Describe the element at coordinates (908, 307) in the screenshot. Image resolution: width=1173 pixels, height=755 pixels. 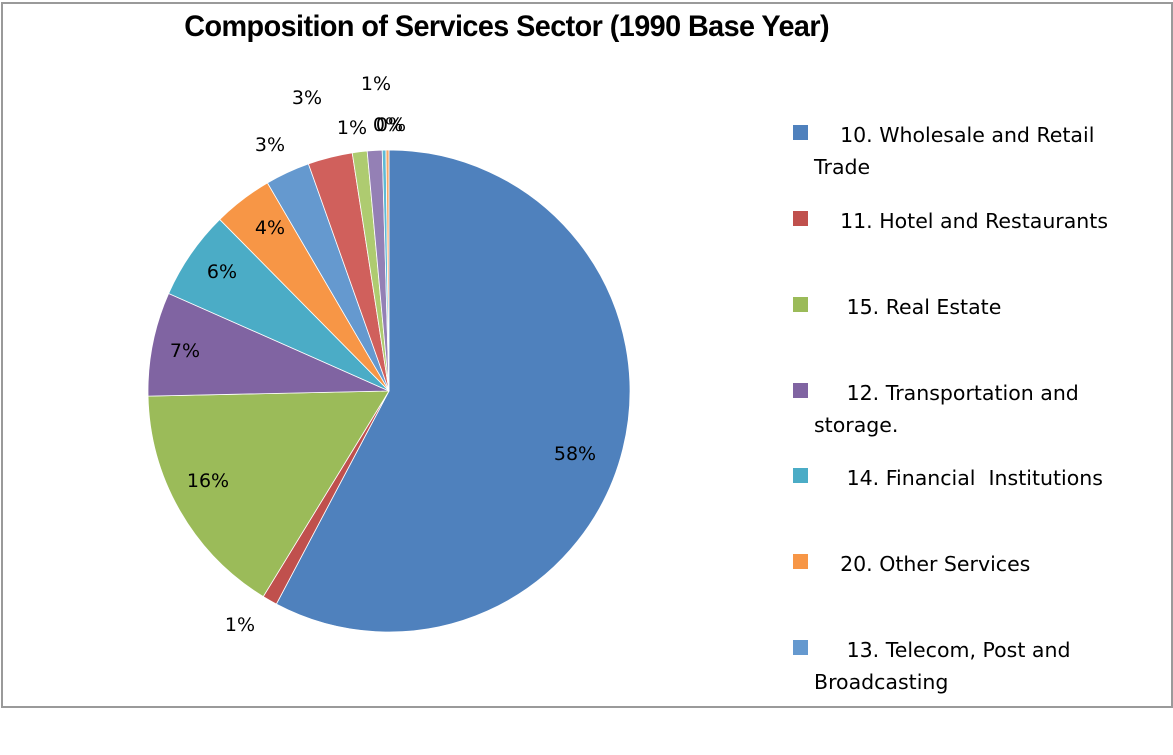
I see `legend-label: 15. Real Estate` at that location.